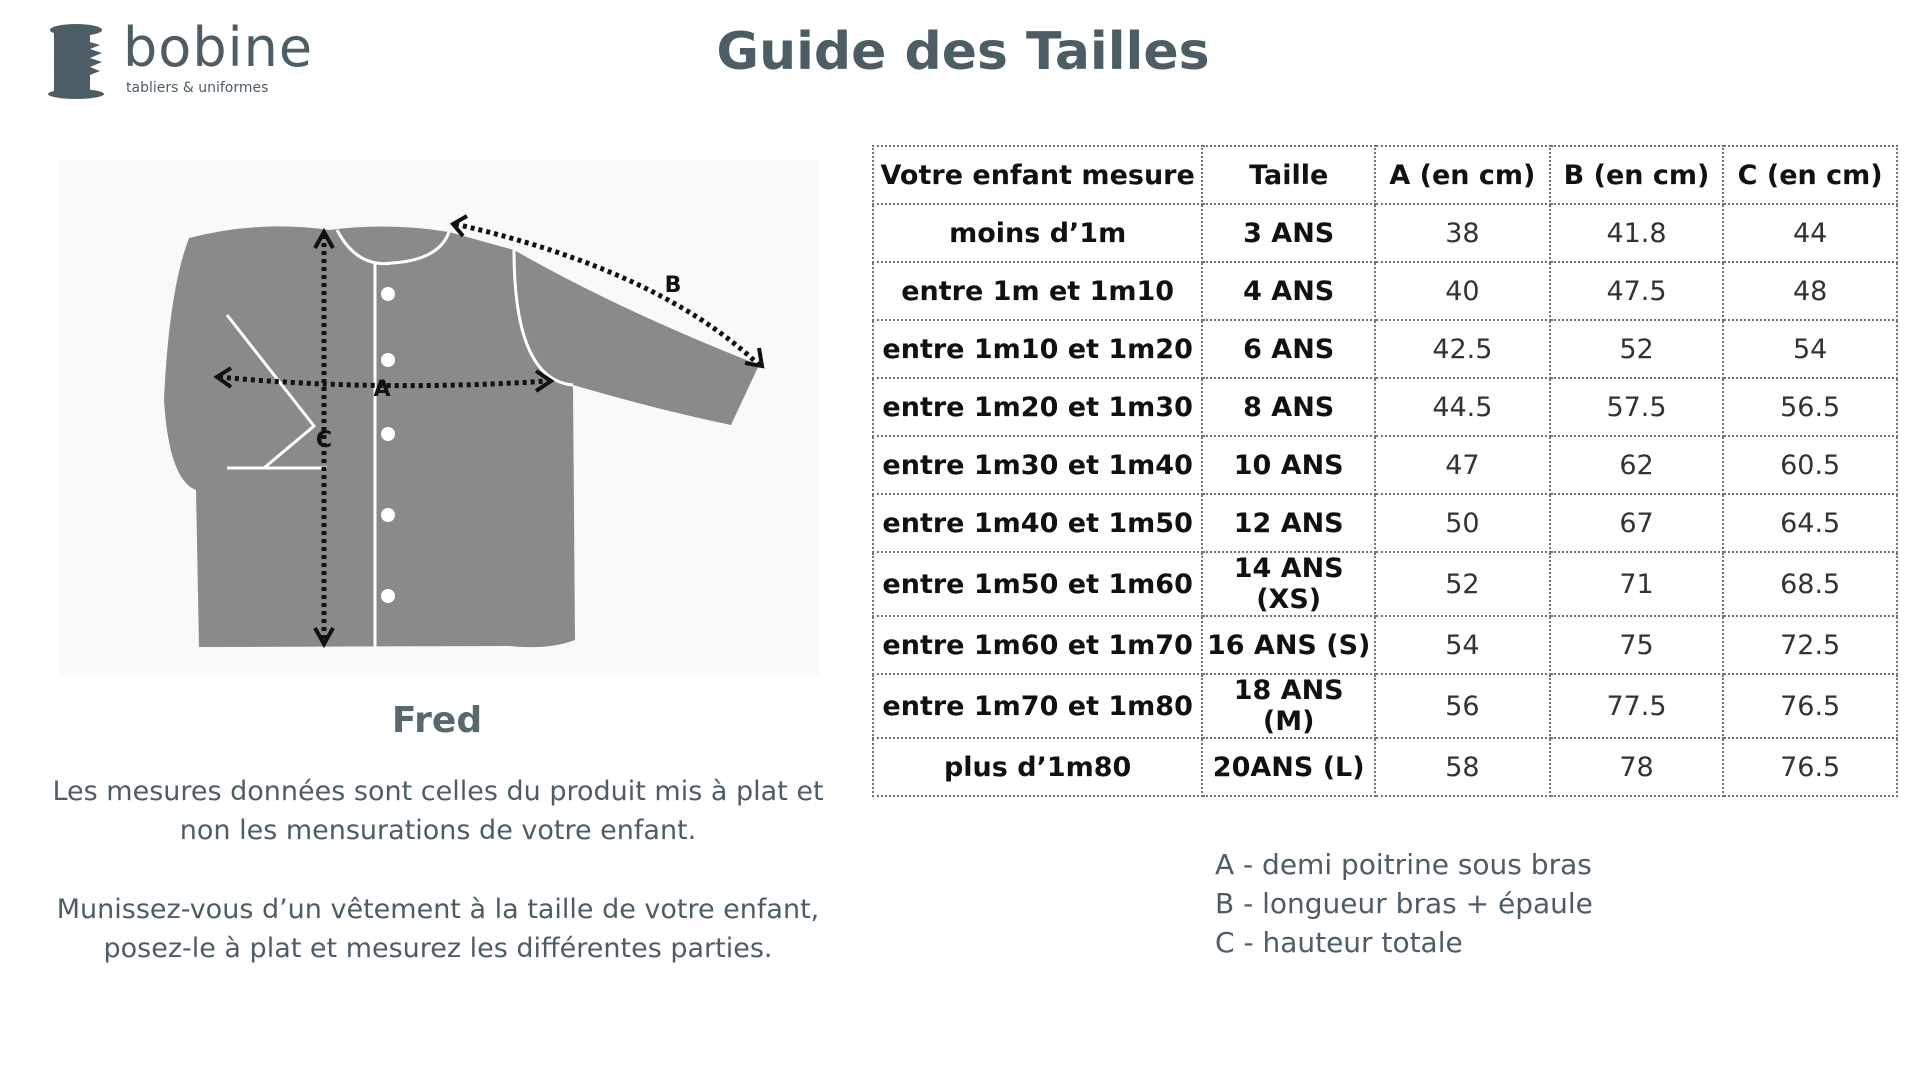  Describe the element at coordinates (1037, 767) in the screenshot. I see `height-cell: plus d’1m80` at that location.